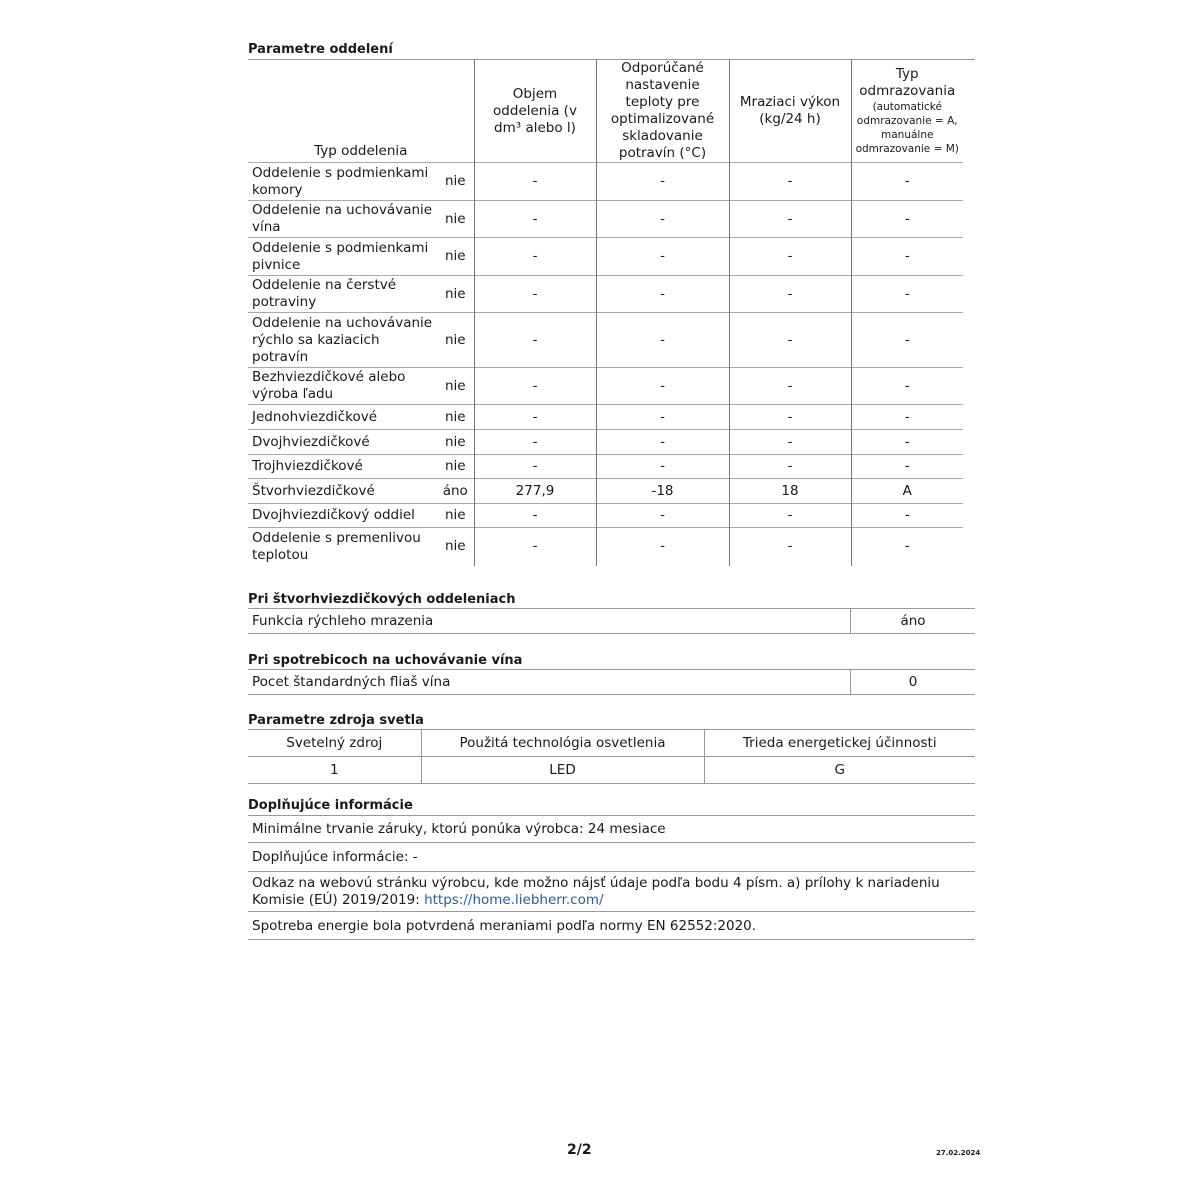 The width and height of the screenshot is (1200, 1200). I want to click on compartment-row: Oddelenie na čerstvé potraviny nie - - - -, so click(605, 294).